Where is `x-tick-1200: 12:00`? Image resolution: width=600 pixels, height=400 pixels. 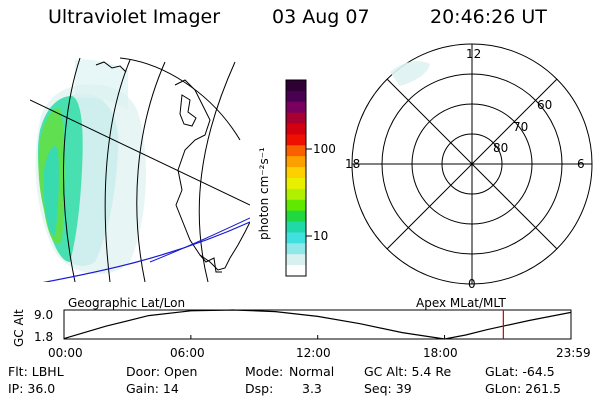
x-tick-1200: 12:00 is located at coordinates (313, 353).